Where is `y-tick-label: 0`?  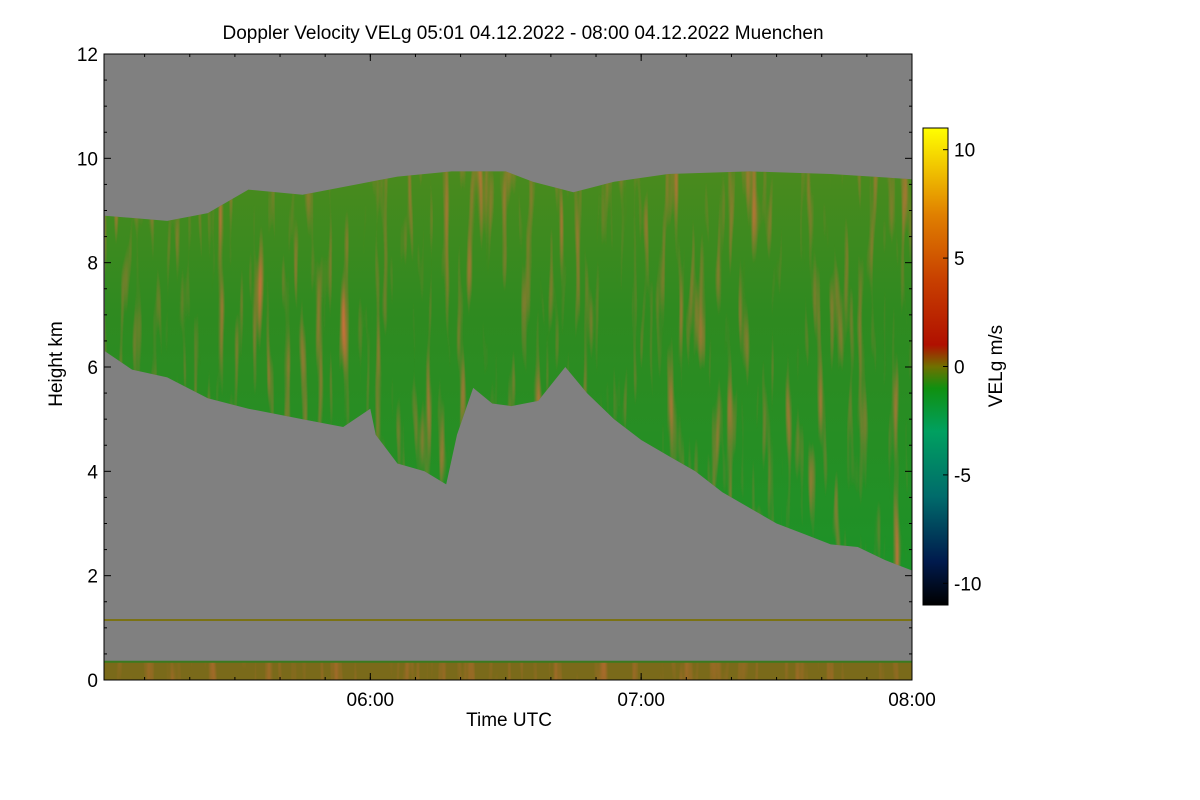 y-tick-label: 0 is located at coordinates (92, 681).